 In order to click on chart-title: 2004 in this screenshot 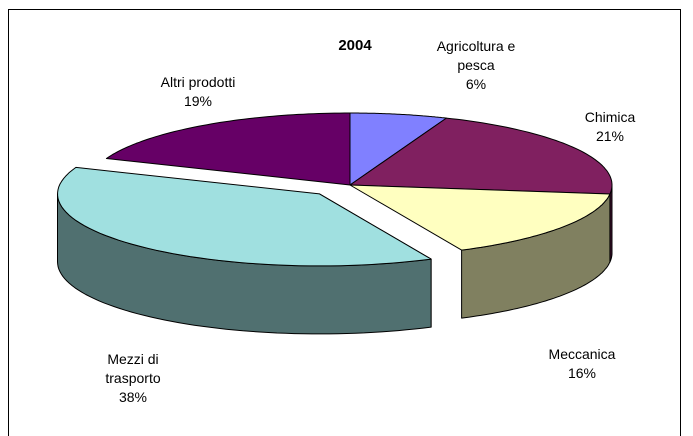, I will do `click(355, 45)`.